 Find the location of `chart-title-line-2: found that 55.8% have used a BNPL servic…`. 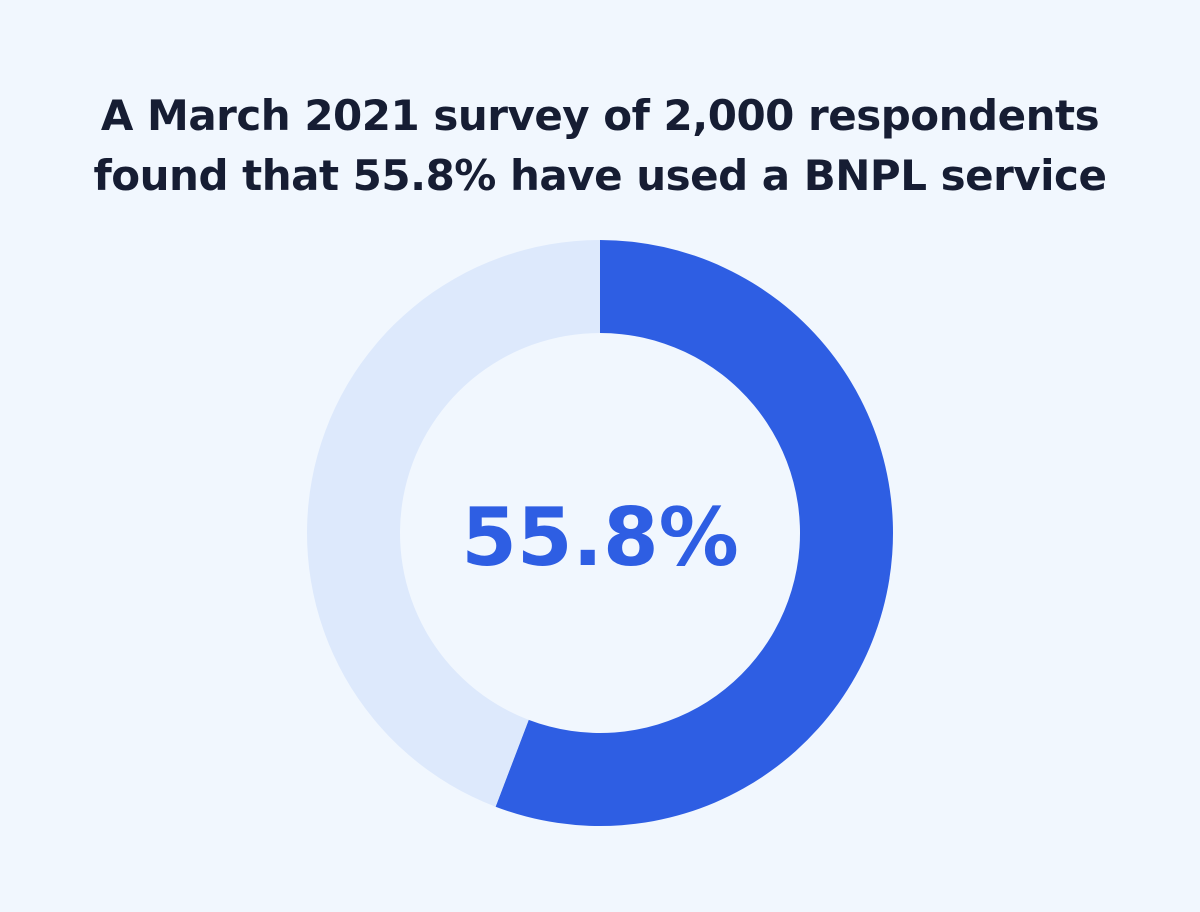

chart-title-line-2: found that 55.8% have used a BNPL servic… is located at coordinates (600, 175).